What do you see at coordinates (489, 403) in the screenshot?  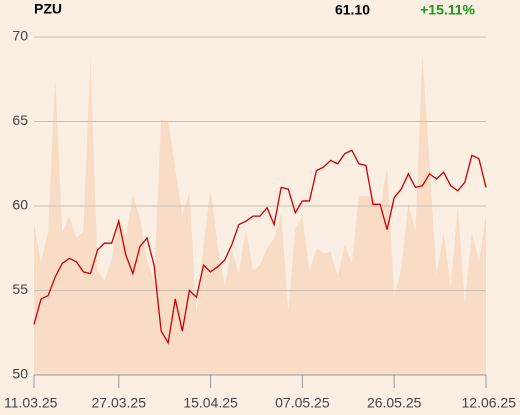 I see `x-tick-label: 12.06.25` at bounding box center [489, 403].